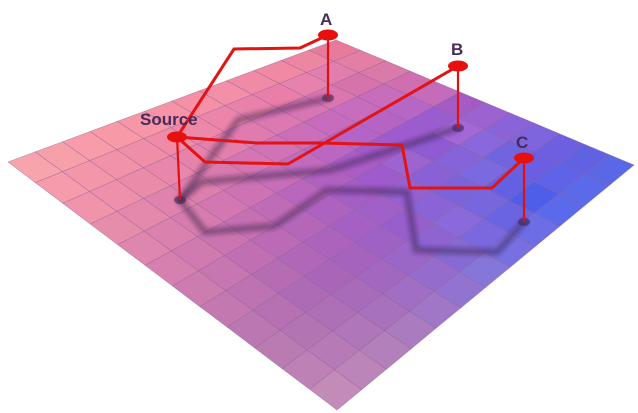 Image resolution: width=638 pixels, height=413 pixels. I want to click on node-label-c: C, so click(522, 142).